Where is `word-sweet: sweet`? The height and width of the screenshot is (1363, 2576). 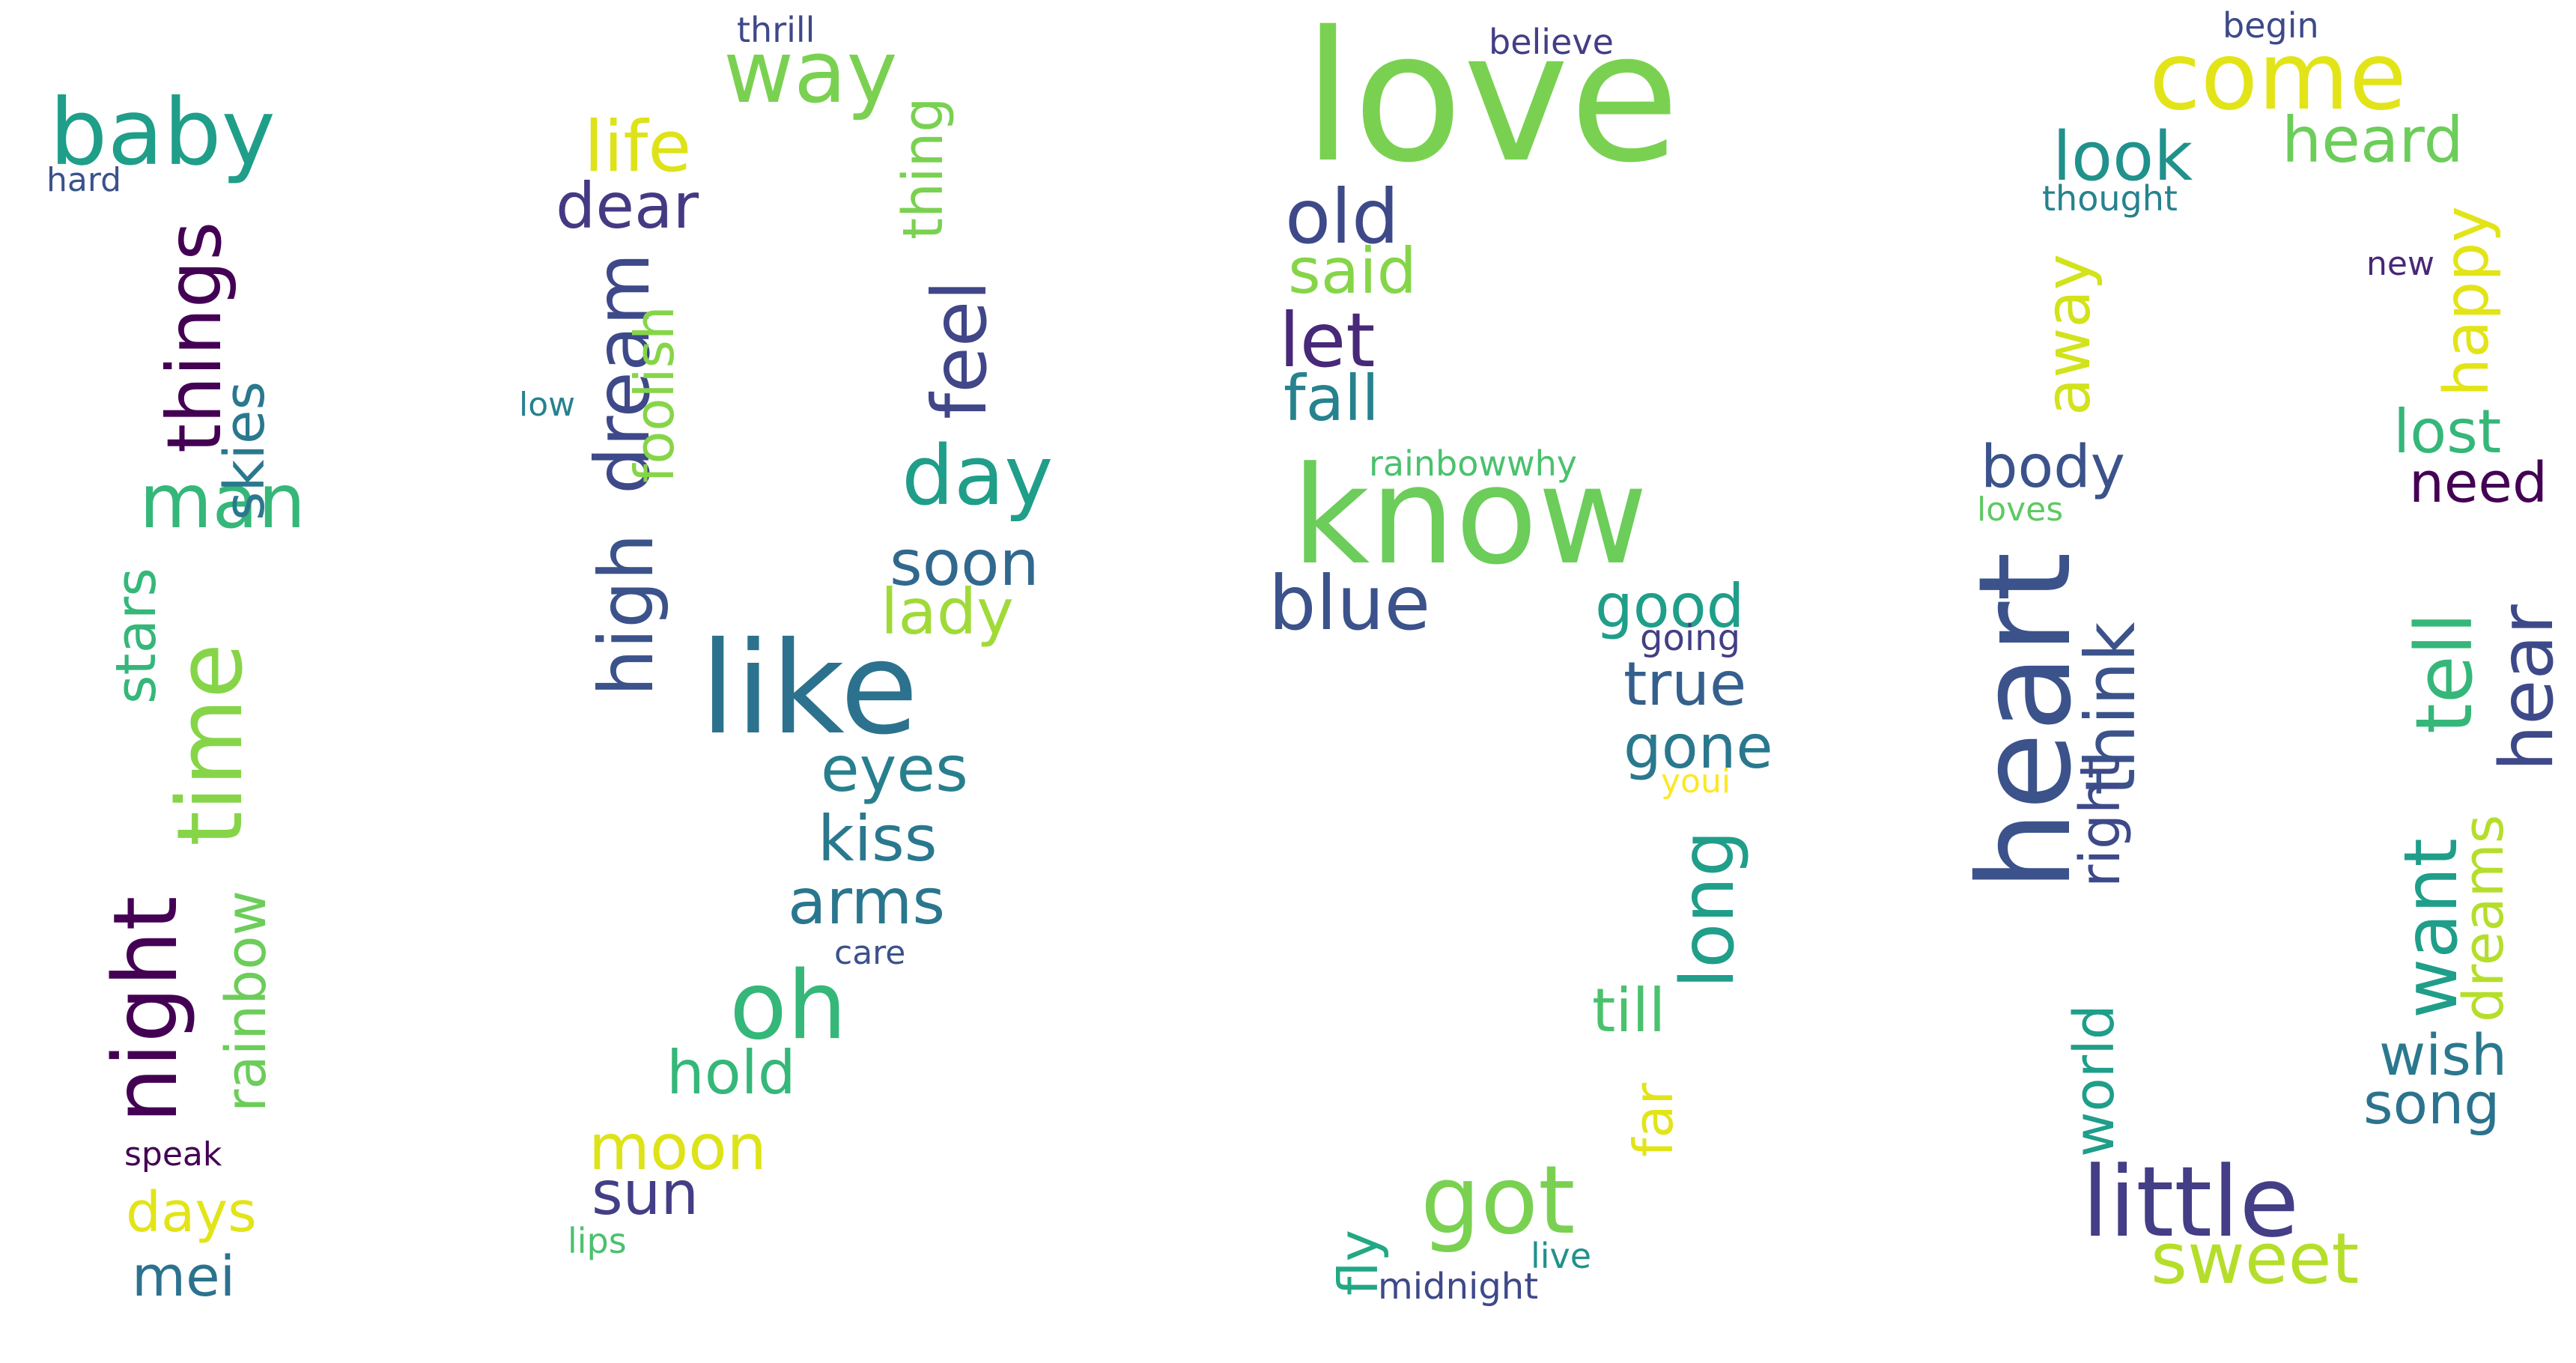
word-sweet: sweet is located at coordinates (2255, 1259).